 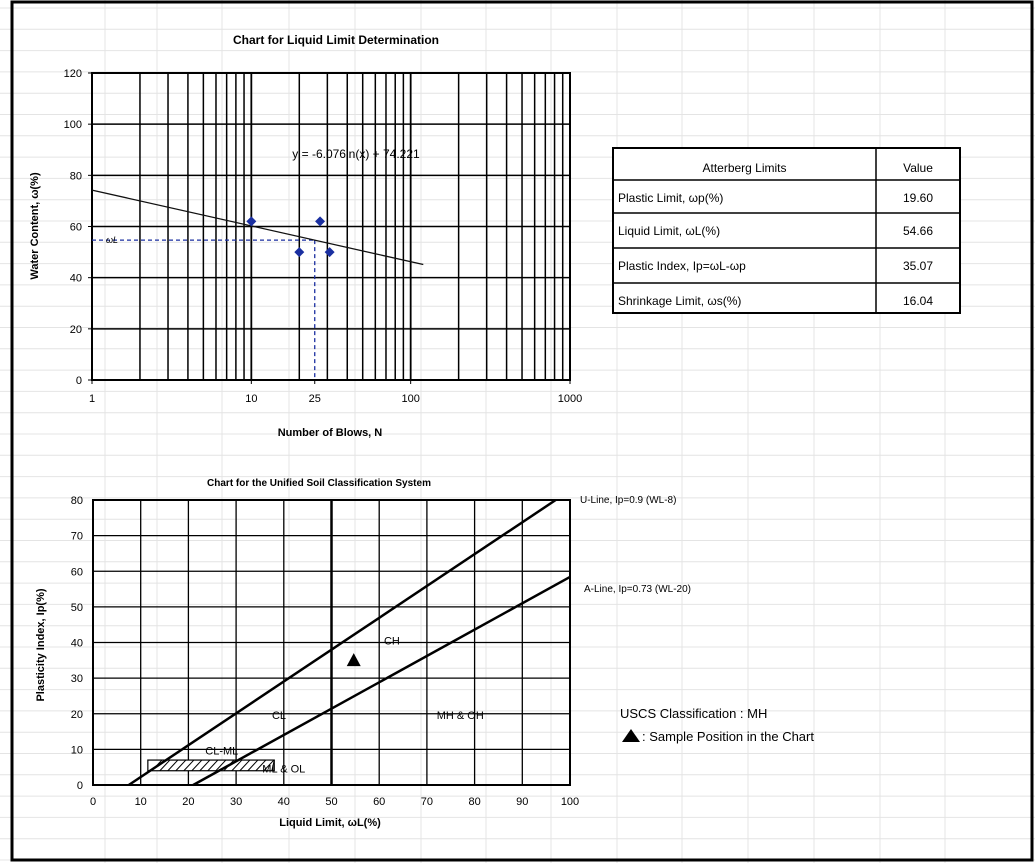 I want to click on a-line, so click(x=381, y=681).